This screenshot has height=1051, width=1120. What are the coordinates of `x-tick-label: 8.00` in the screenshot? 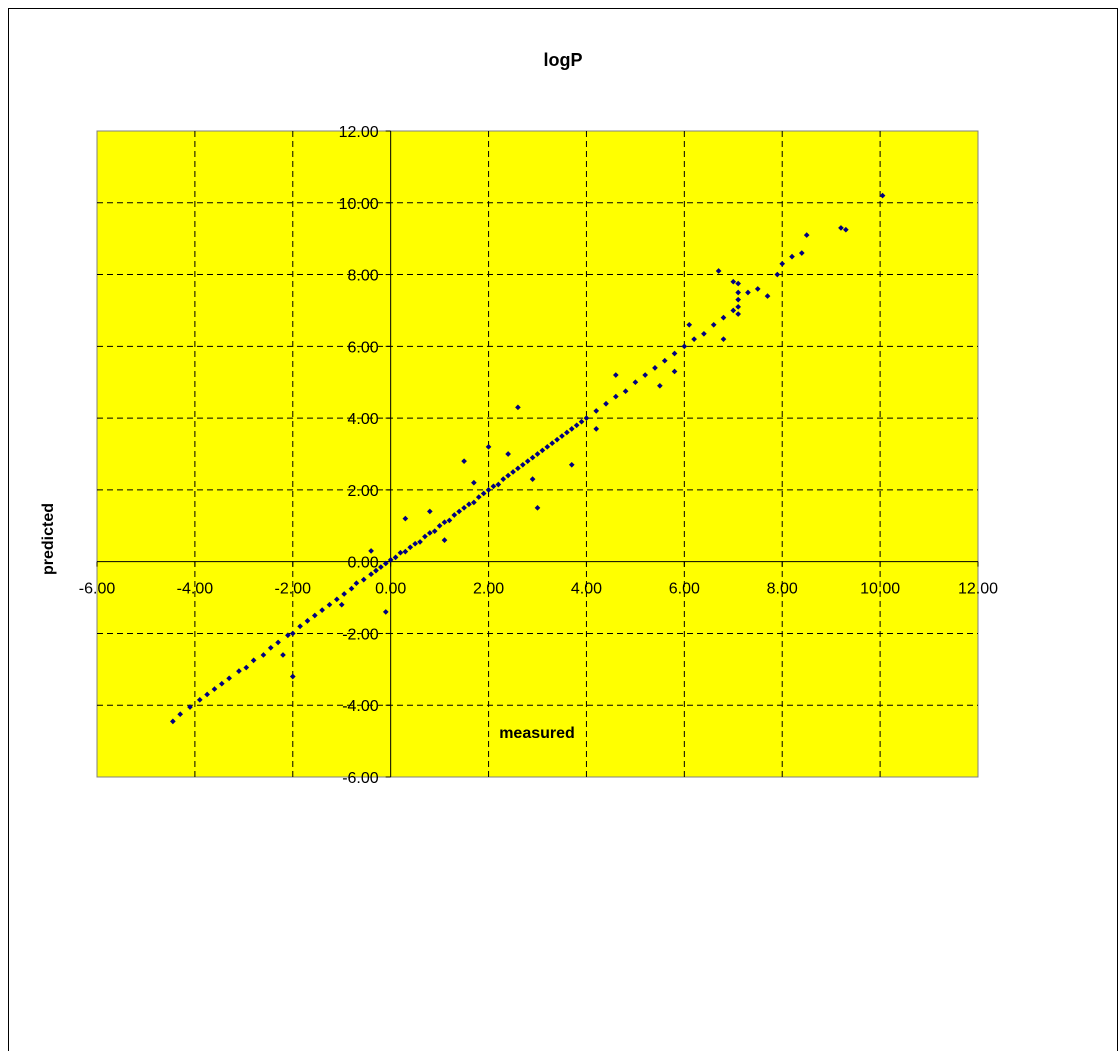 It's located at (782, 589).